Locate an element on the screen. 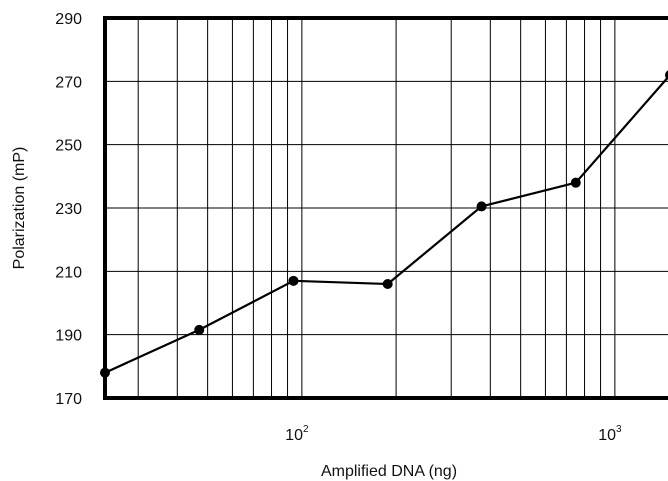  y-tick-label: 230 is located at coordinates (68, 209).